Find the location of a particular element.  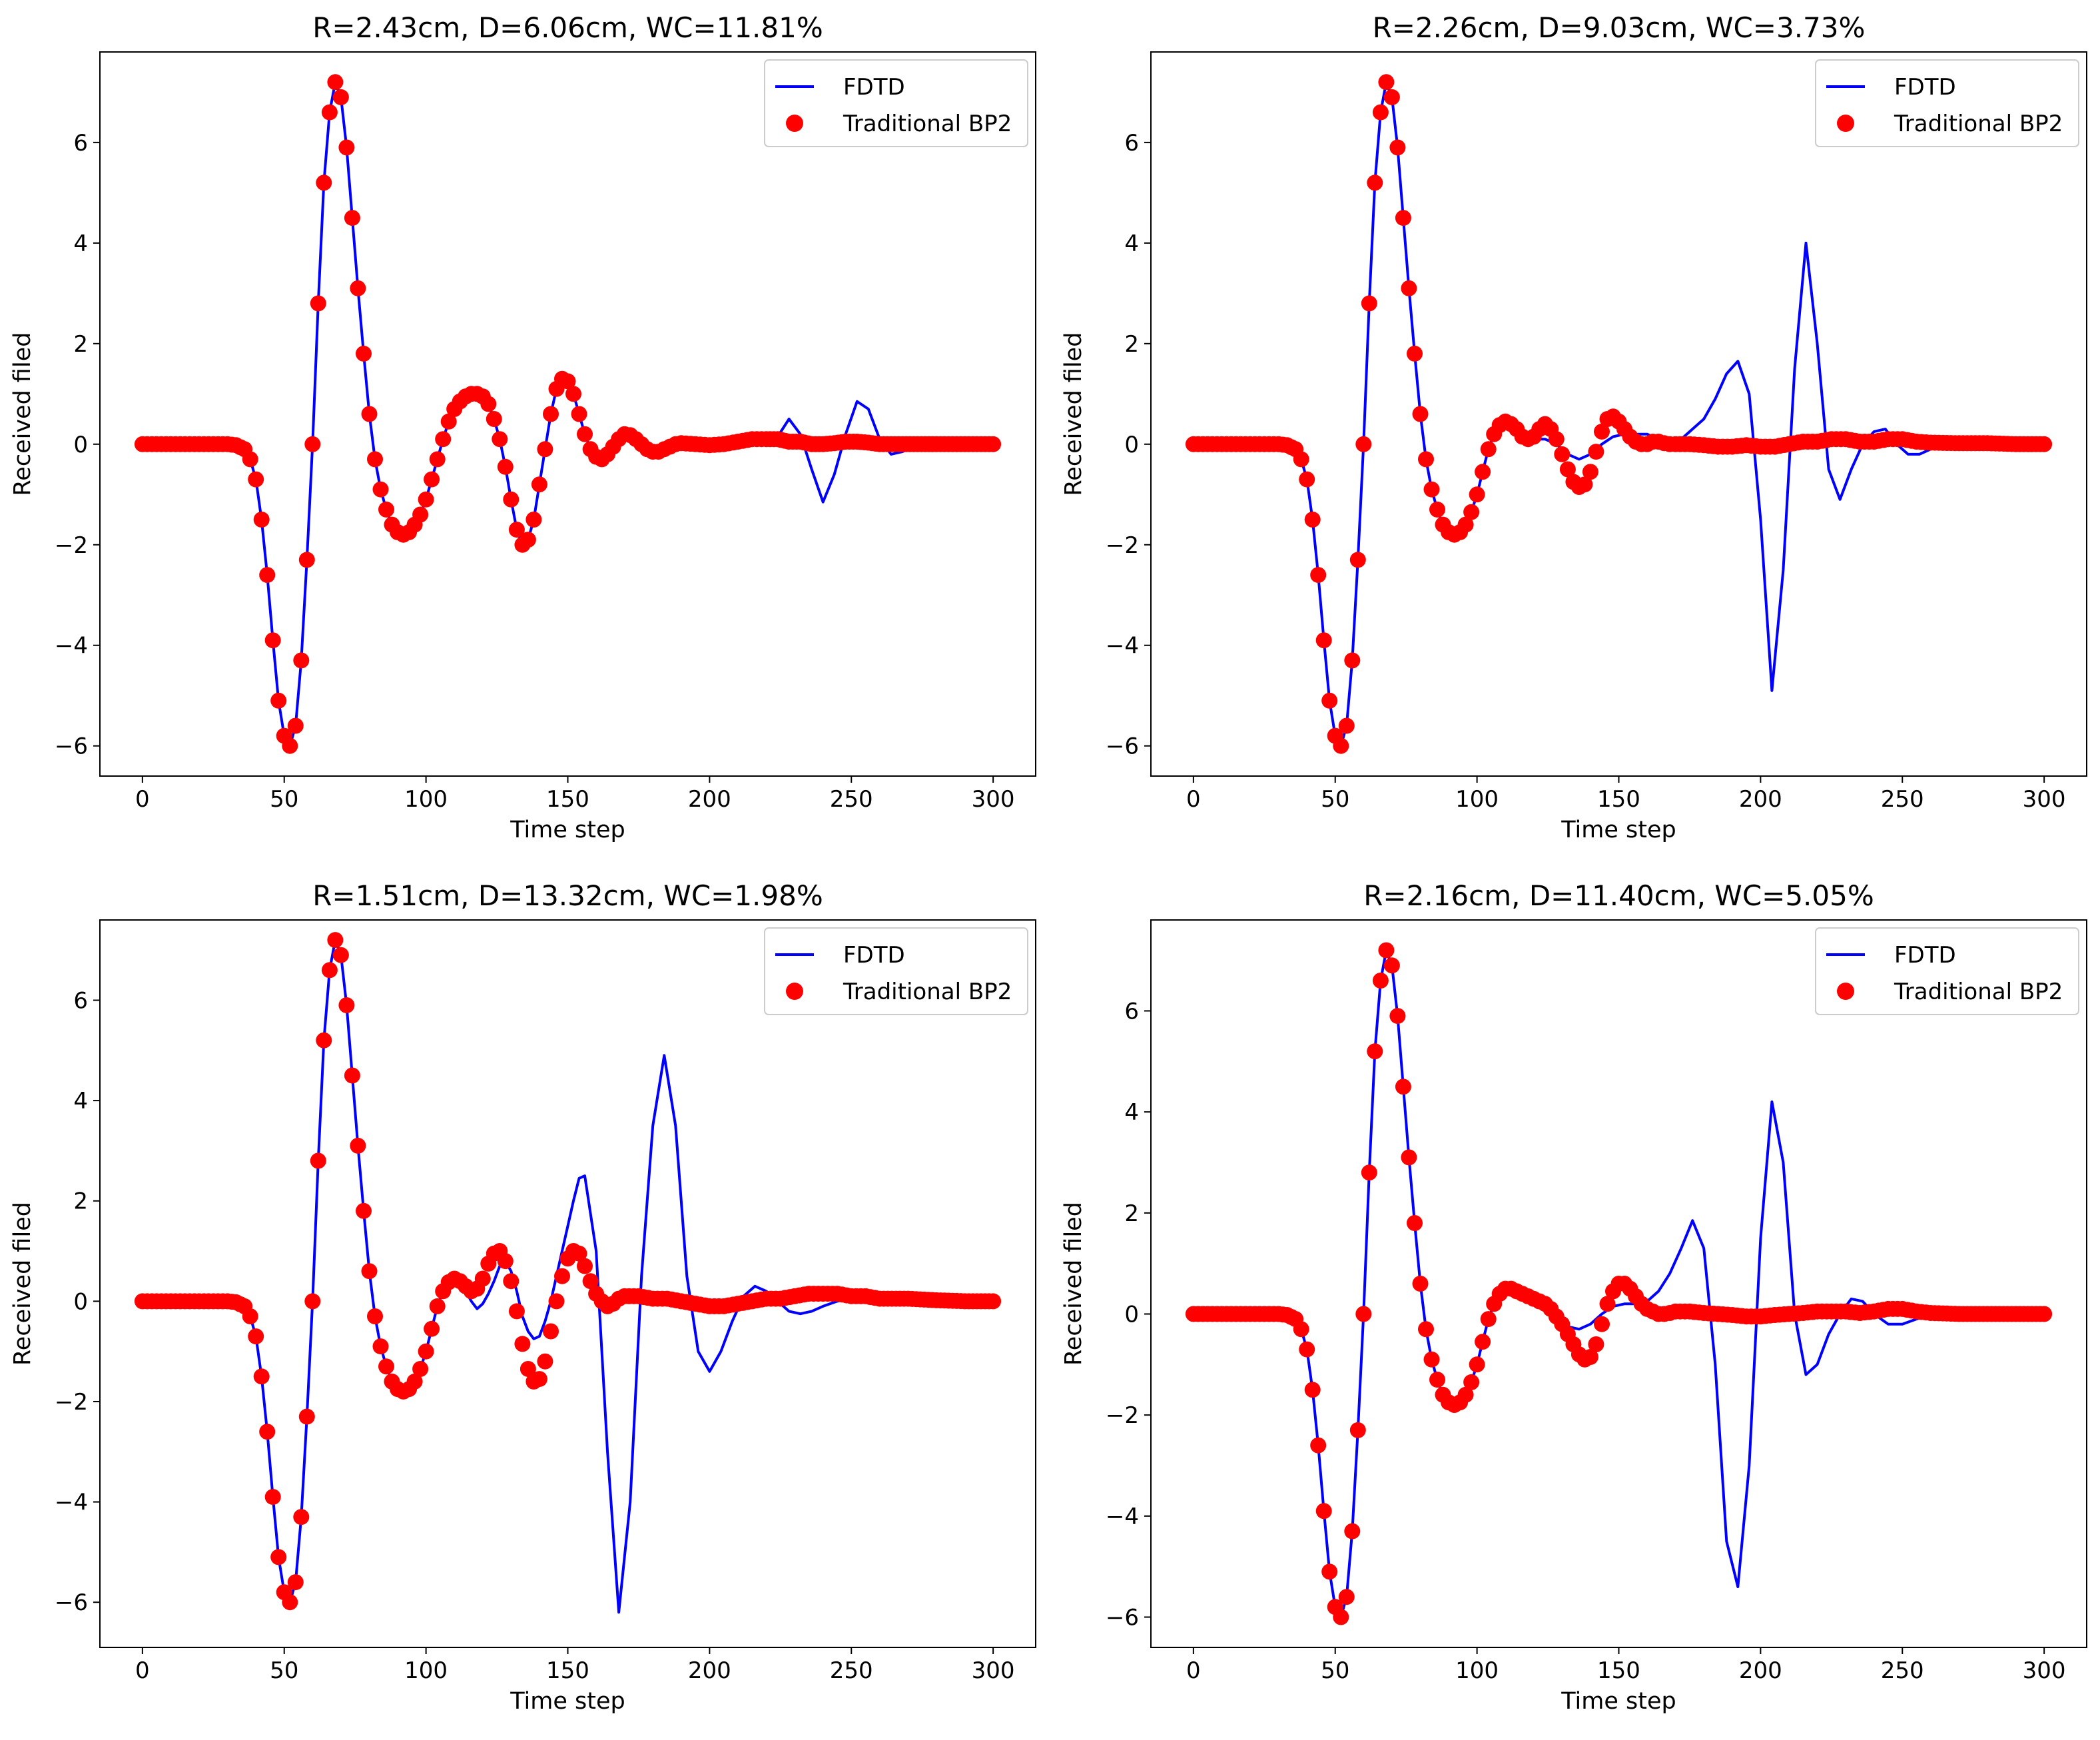

y-tick-label: 4 is located at coordinates (1131, 243).